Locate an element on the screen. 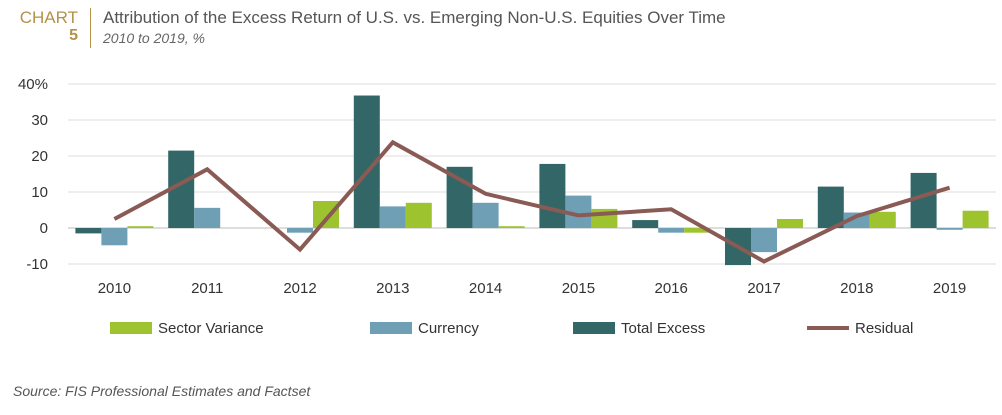 This screenshot has height=415, width=1002. bar-currency-2014 is located at coordinates (485, 215).